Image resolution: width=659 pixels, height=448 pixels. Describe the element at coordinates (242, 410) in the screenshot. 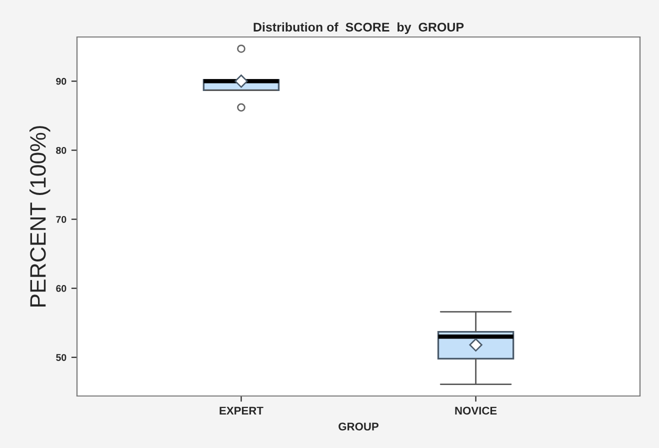

I see `x-tick-label: EXPERT` at that location.